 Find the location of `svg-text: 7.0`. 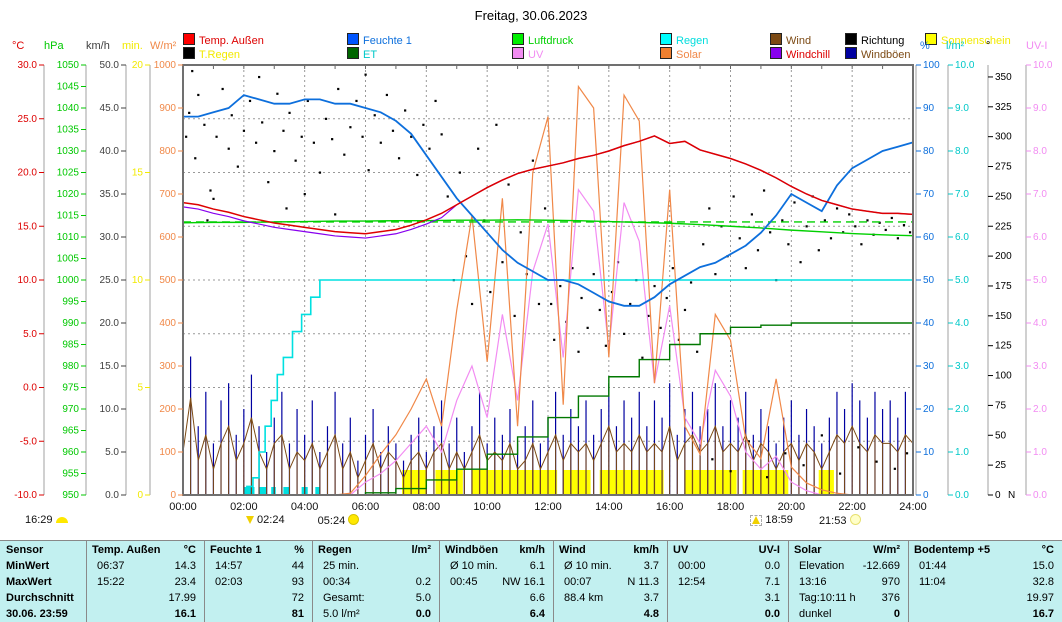

svg-text: 7.0 is located at coordinates (962, 194).